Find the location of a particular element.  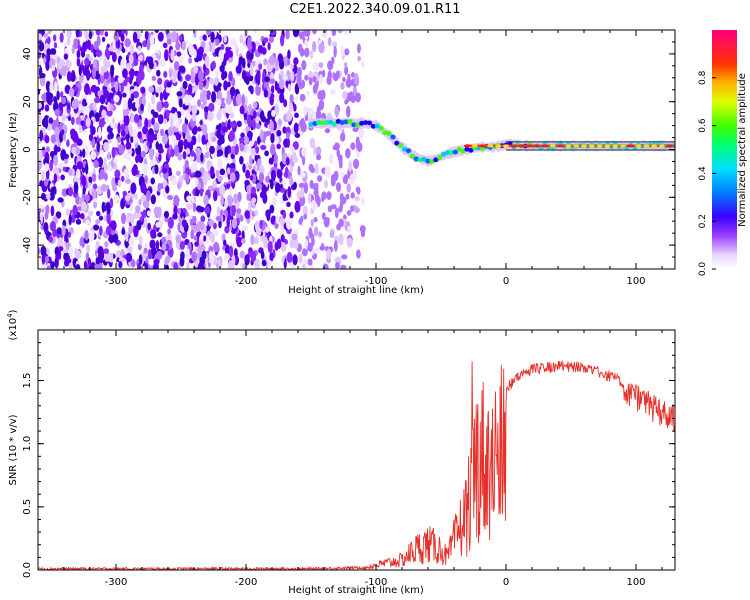

x-tick-label: 0 is located at coordinates (506, 281).